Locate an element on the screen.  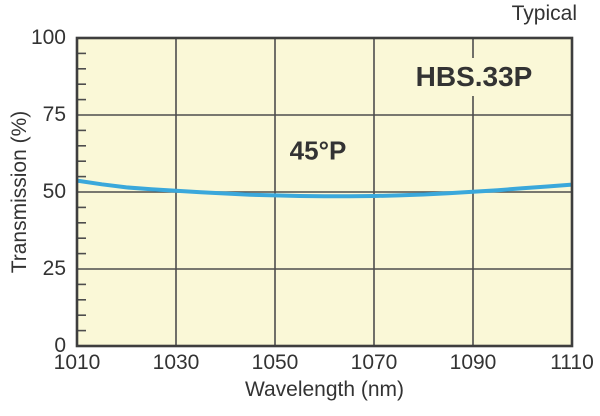
x-tick-label: 1070 is located at coordinates (374, 362).